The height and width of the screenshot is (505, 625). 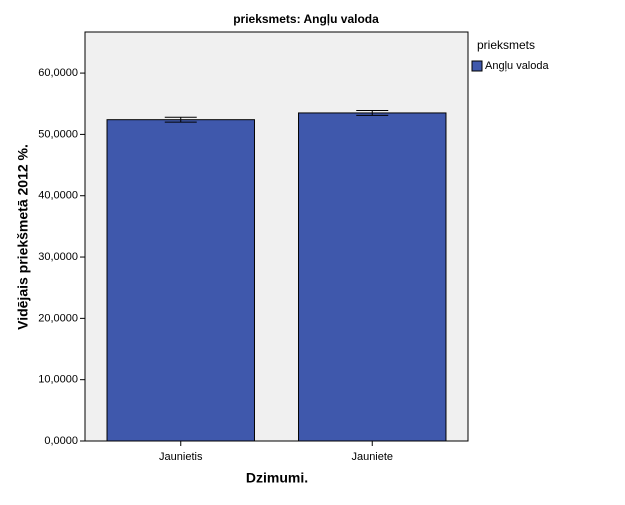 What do you see at coordinates (58, 73) in the screenshot?
I see `y-tick-label: 60,0000` at bounding box center [58, 73].